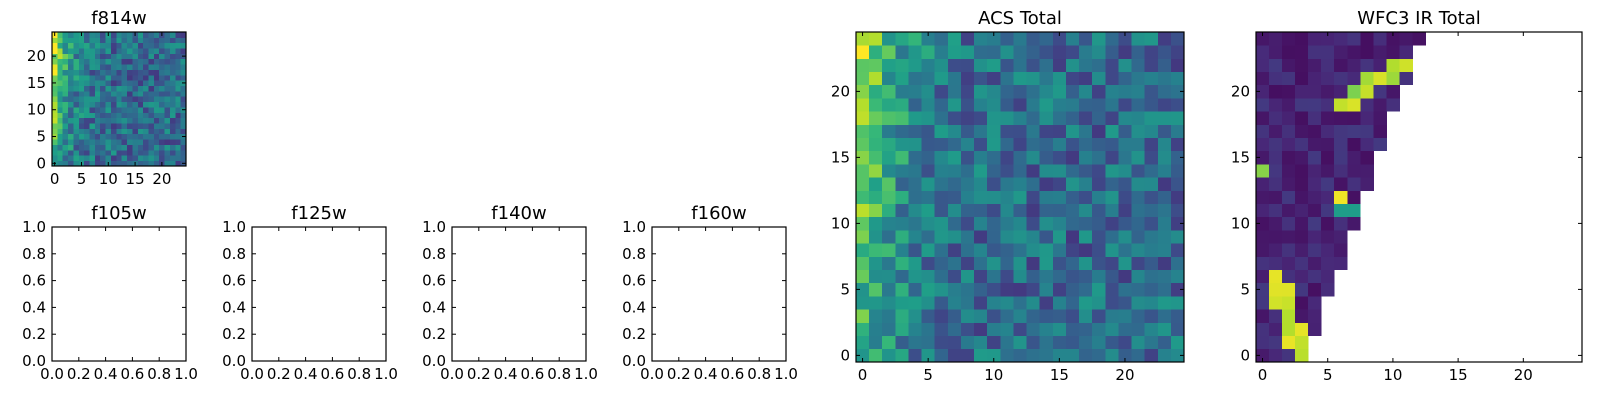 The height and width of the screenshot is (400, 1600). I want to click on y-tick-label: 20, so click(36, 56).